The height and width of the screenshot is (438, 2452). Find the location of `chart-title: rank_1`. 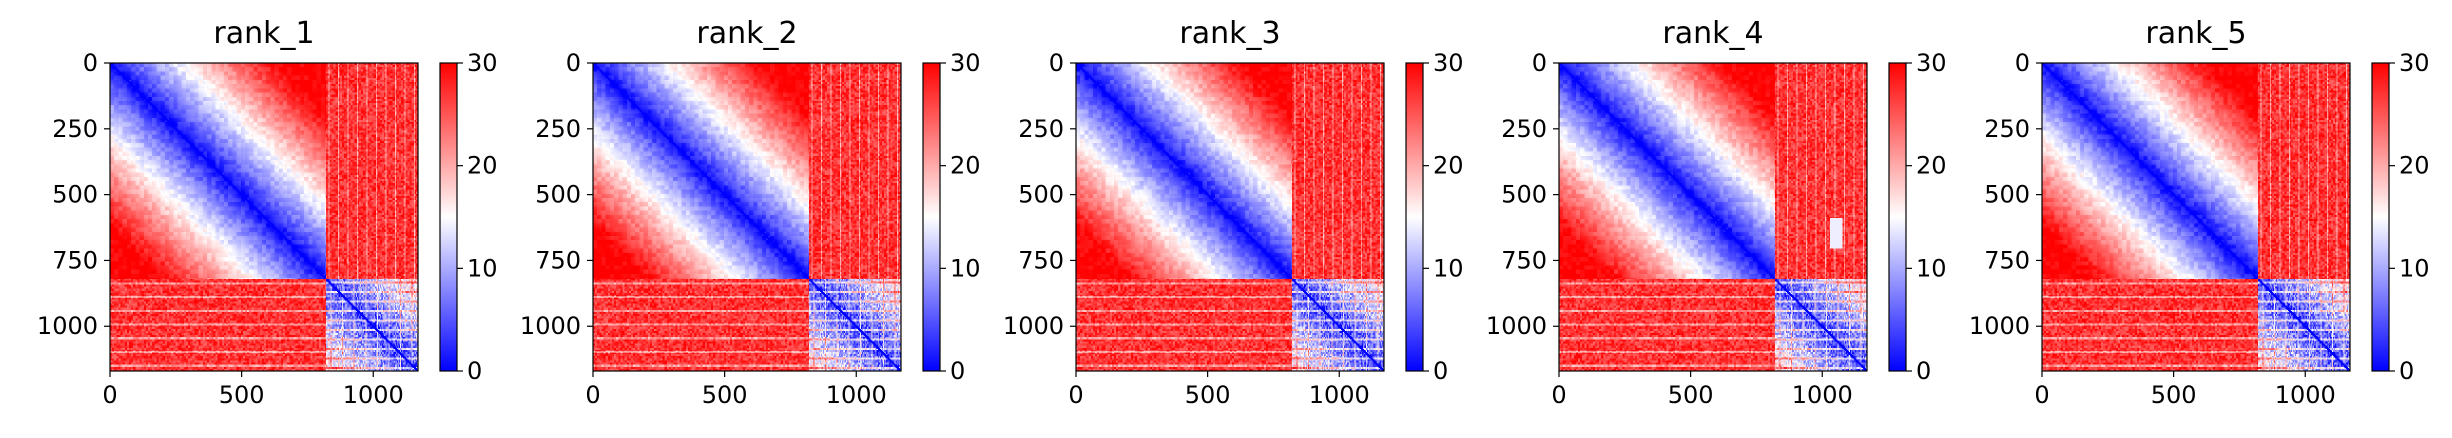

chart-title: rank_1 is located at coordinates (263, 33).